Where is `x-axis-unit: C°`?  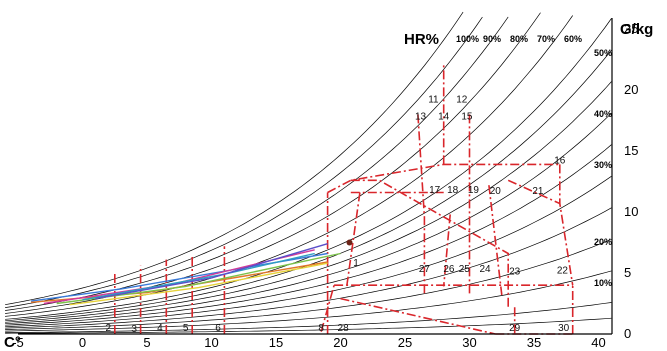
x-axis-unit: C° is located at coordinates (12, 342).